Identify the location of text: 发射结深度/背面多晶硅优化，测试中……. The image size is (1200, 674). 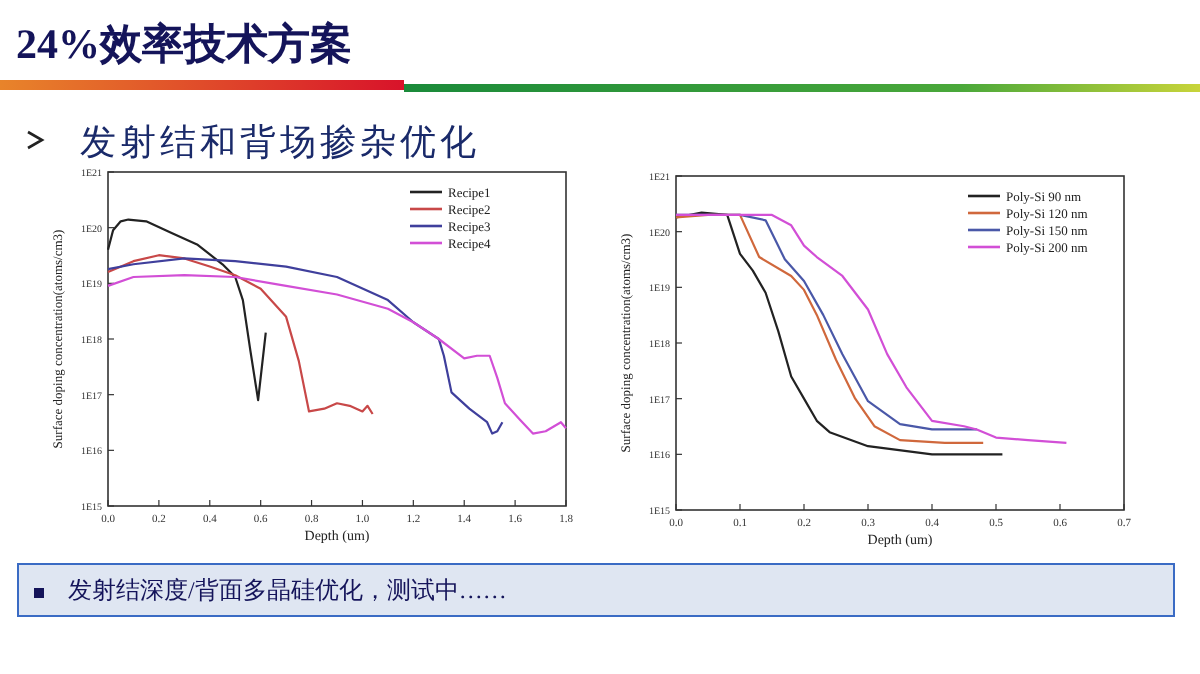
(287, 590).